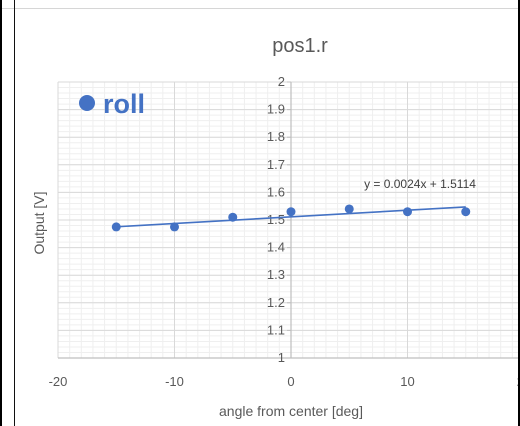 Image resolution: width=520 pixels, height=426 pixels. I want to click on x-tick-label: 10, so click(407, 381).